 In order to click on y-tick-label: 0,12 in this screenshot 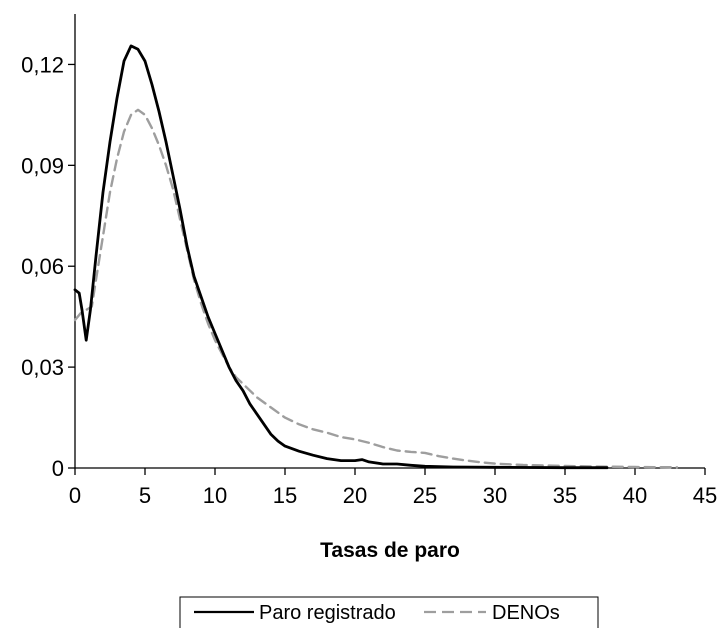, I will do `click(42, 64)`.